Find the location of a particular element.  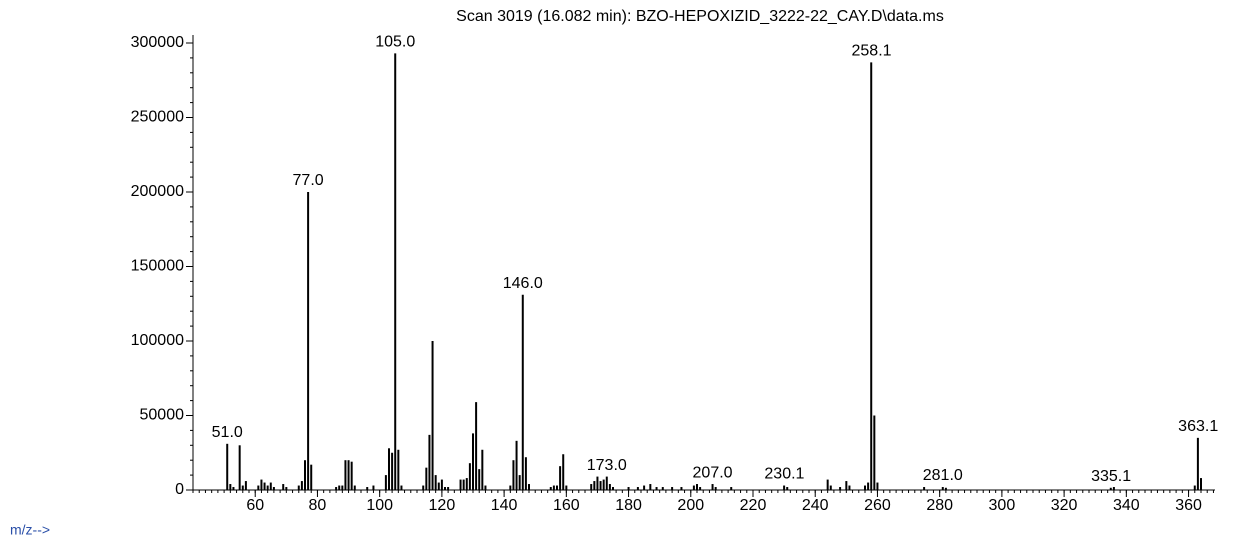

peak-label: 230.1 is located at coordinates (784, 474).